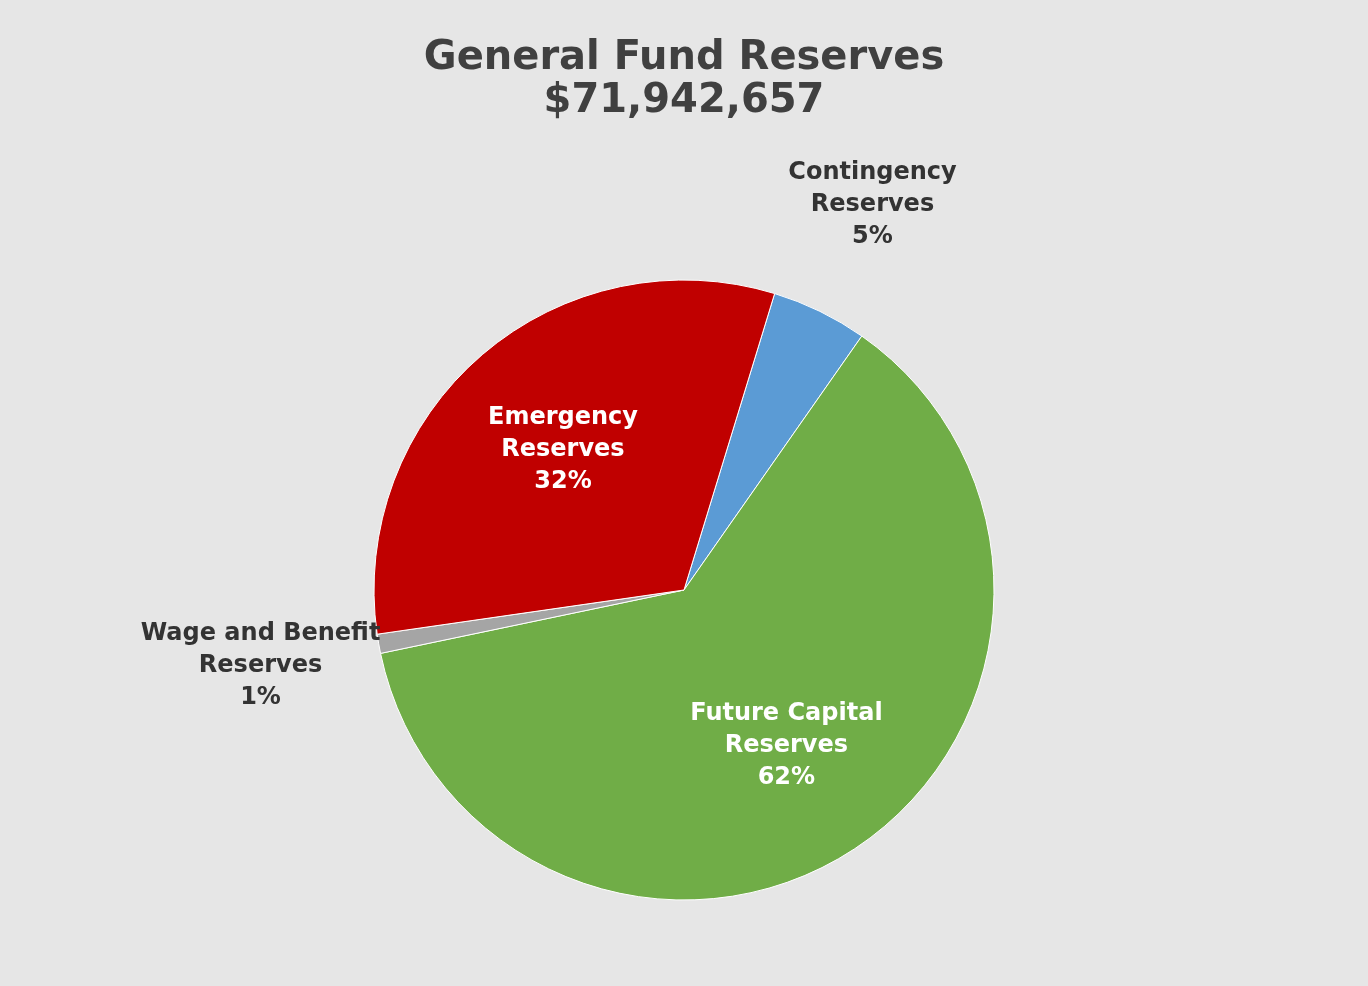 This screenshot has width=1368, height=986. I want to click on data-label: 62%, so click(786, 776).